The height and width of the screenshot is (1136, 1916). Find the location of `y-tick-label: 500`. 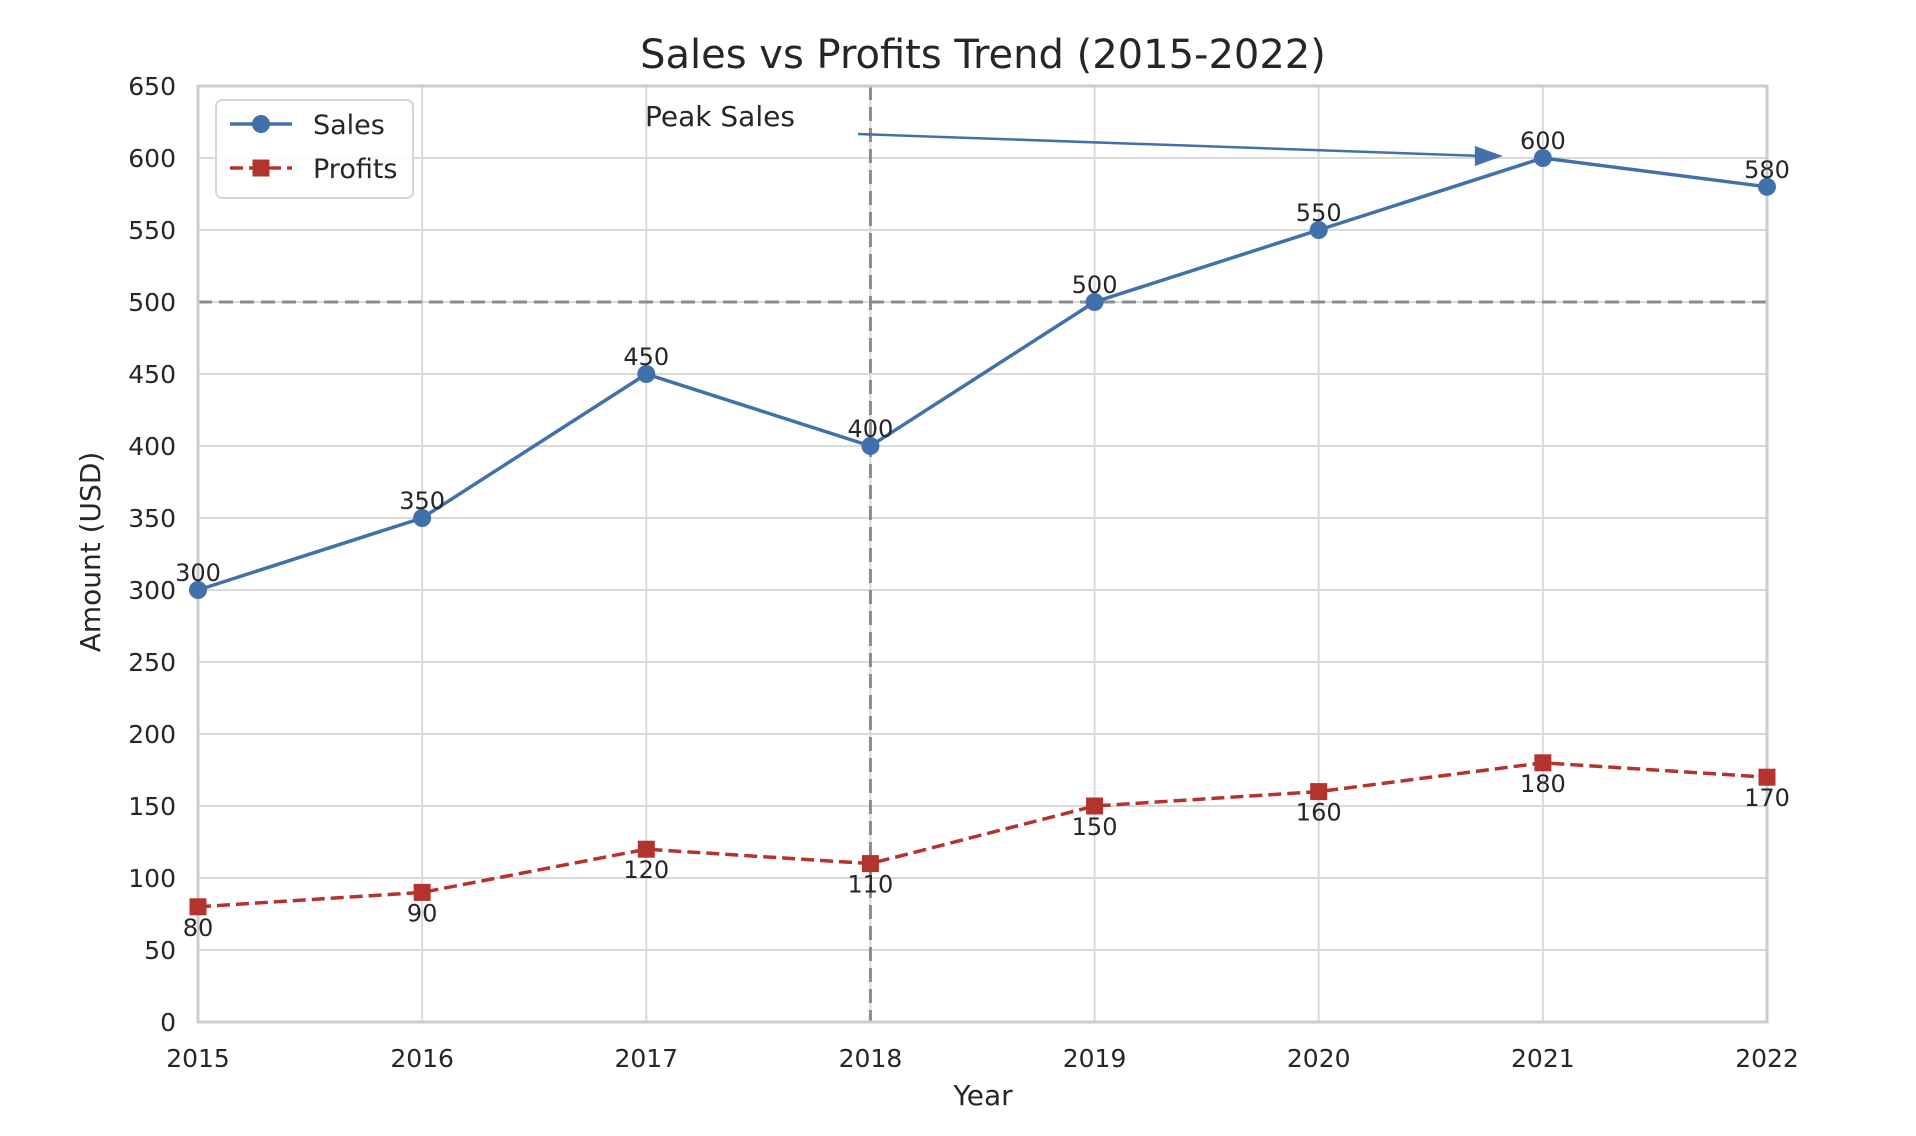

y-tick-label: 500 is located at coordinates (152, 302).